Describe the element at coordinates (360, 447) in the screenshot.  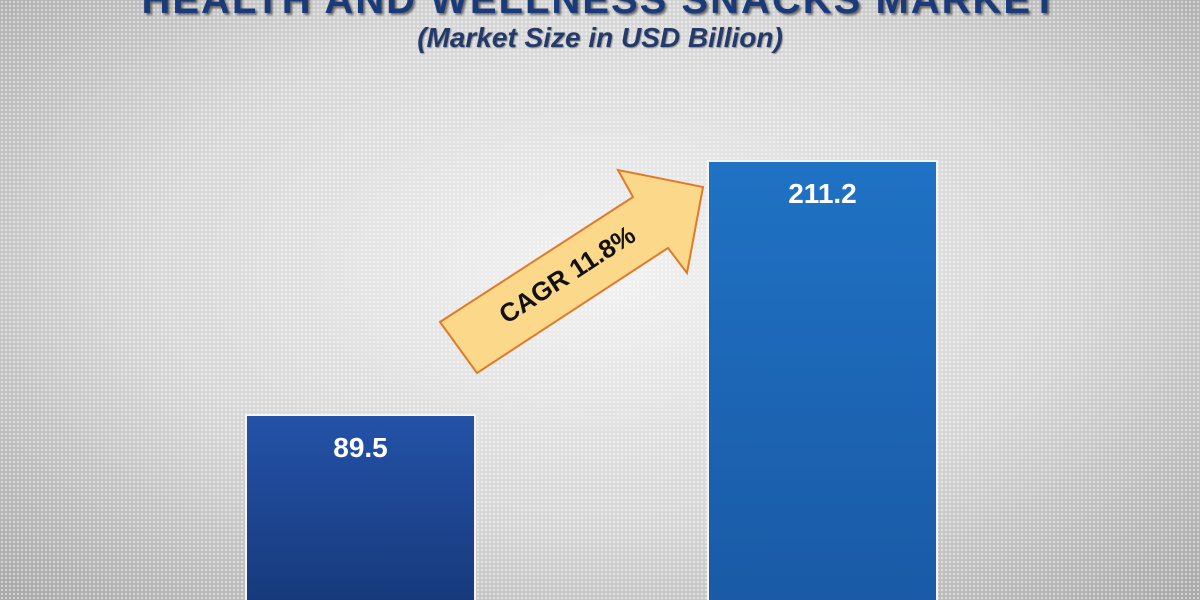
I see `bar-1-label: 89.5` at that location.